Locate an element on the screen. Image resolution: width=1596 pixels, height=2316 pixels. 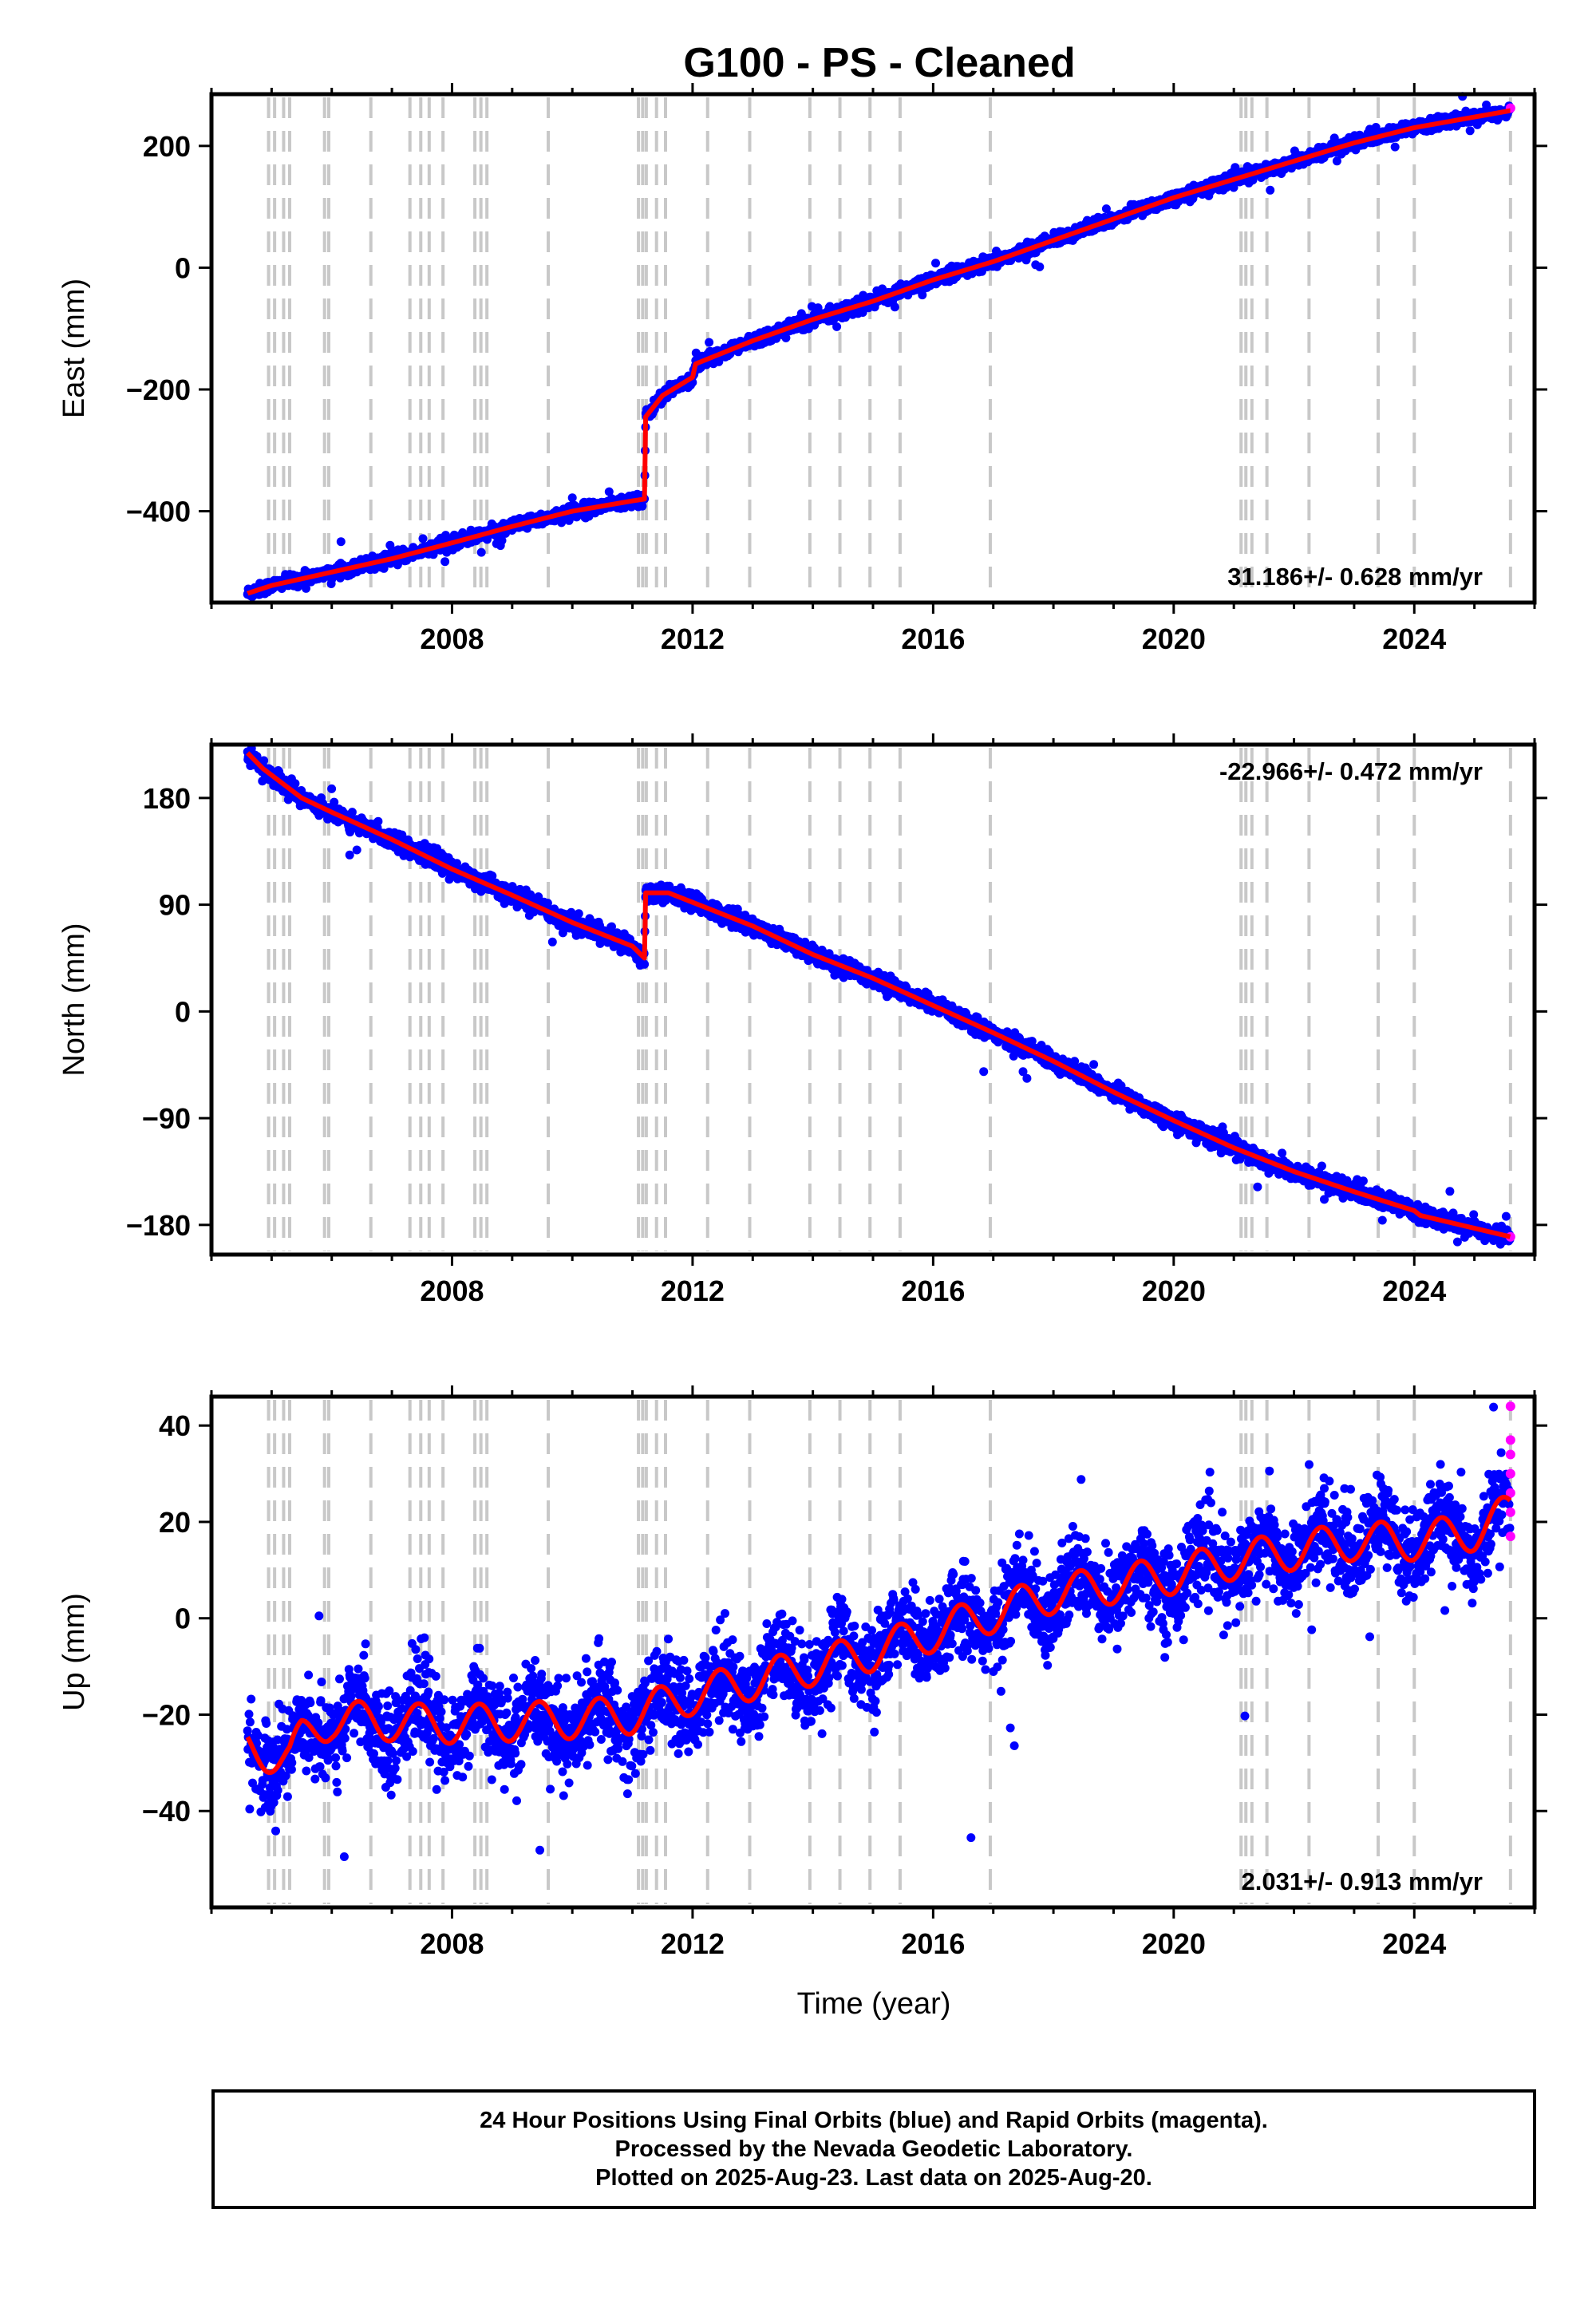
y-tick-label: 0 is located at coordinates (183, 267).